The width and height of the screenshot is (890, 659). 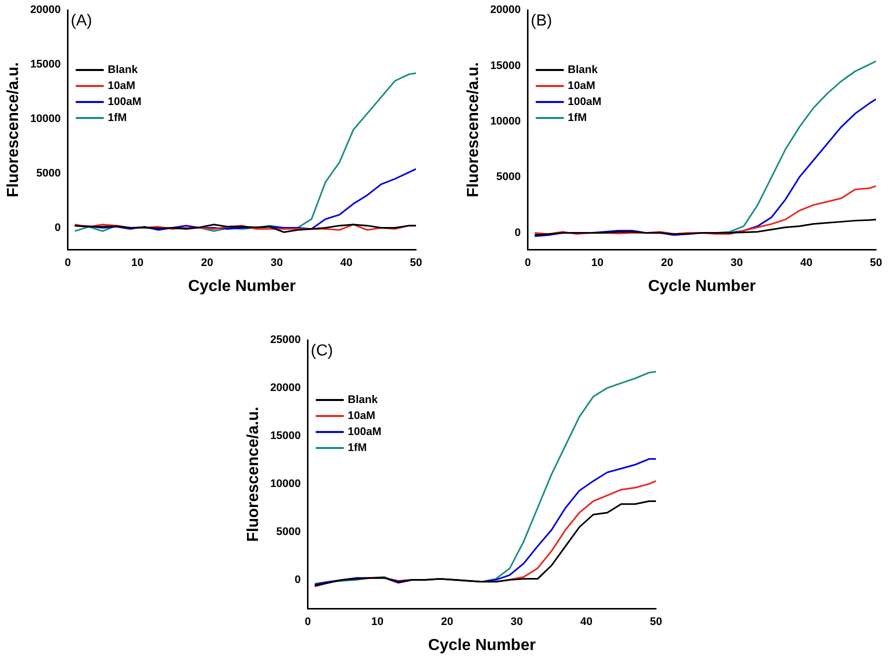 What do you see at coordinates (285, 340) in the screenshot?
I see `y-tick-label: 25000` at bounding box center [285, 340].